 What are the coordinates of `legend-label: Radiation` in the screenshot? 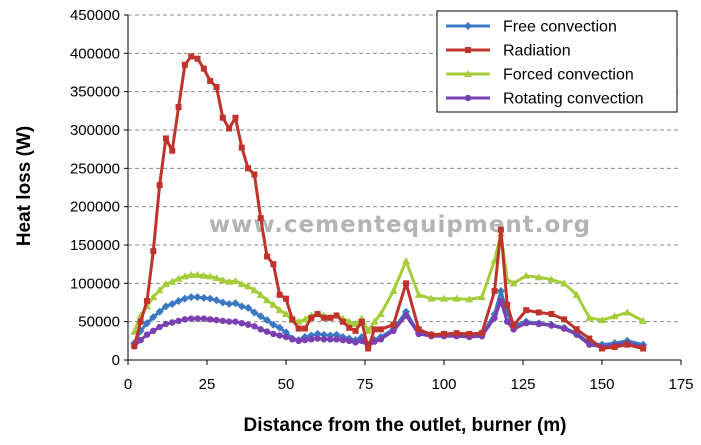 It's located at (537, 51).